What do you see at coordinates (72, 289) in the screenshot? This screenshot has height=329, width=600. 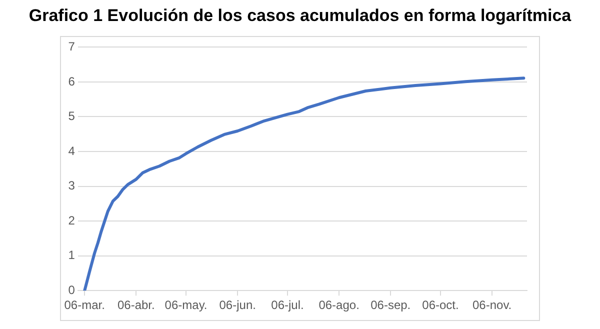 I see `y-tick-label: 0` at bounding box center [72, 289].